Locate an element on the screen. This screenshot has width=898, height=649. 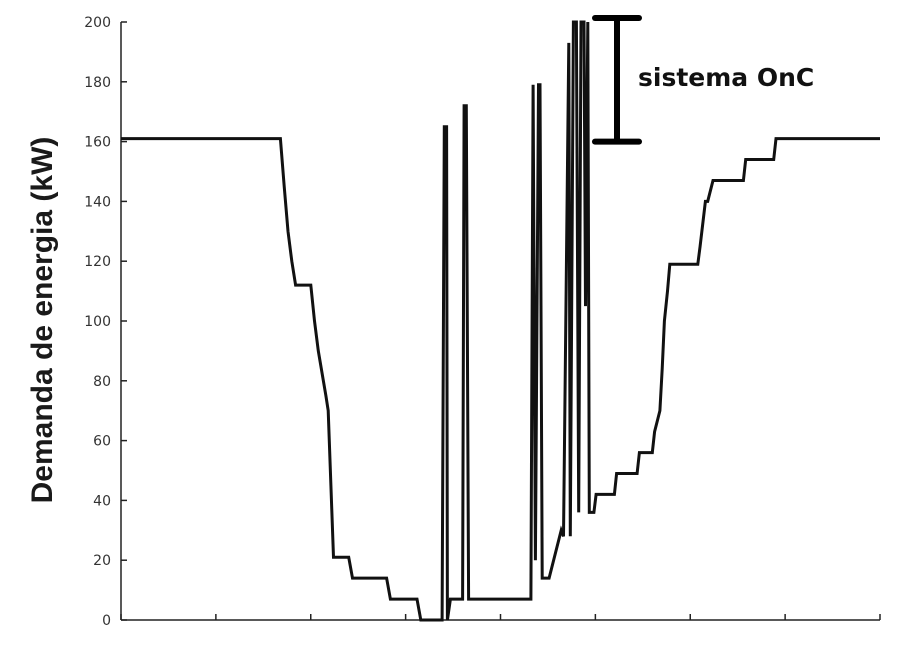
y-tick-label-200: 200 is located at coordinates (97, 23).